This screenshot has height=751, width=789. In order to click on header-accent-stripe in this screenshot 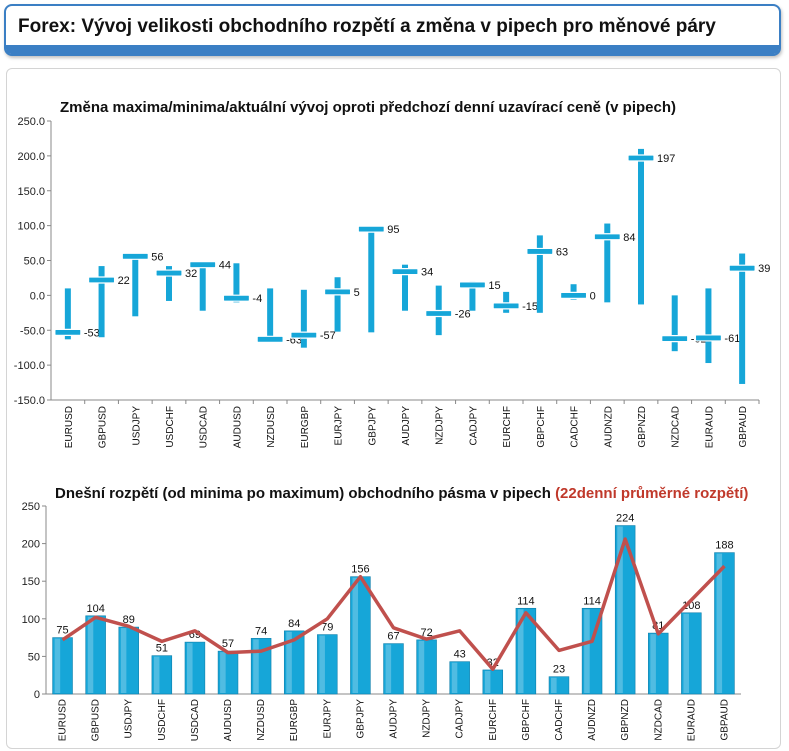, I will do `click(392, 49)`.